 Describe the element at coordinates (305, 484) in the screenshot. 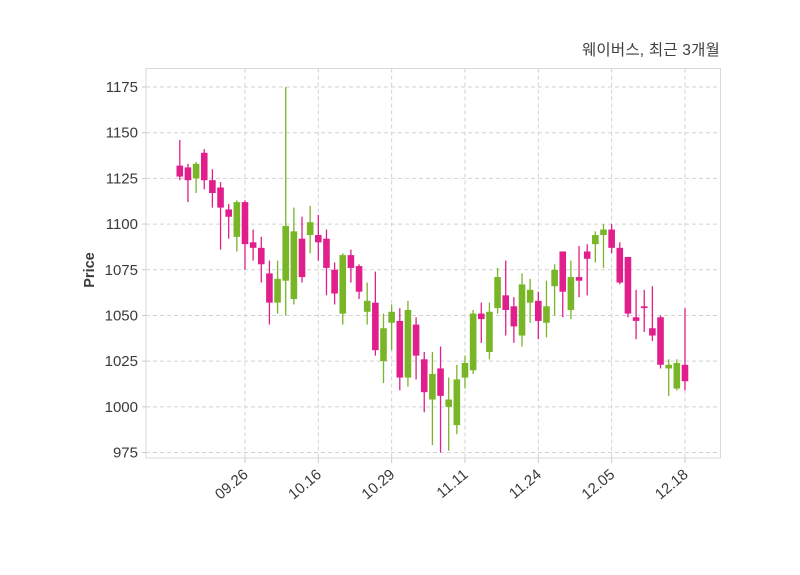

I see `x-tick-label: 10.16` at that location.